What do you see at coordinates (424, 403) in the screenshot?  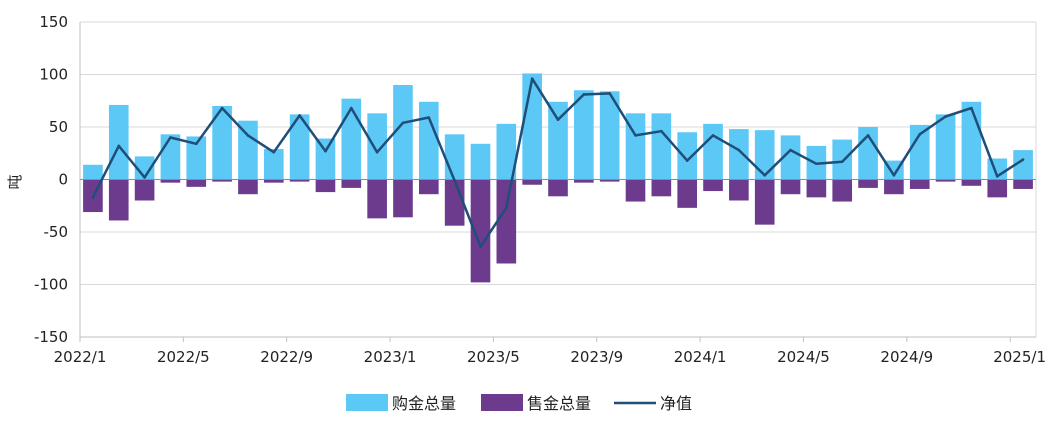 I see `legend-label: 购金总量` at bounding box center [424, 403].